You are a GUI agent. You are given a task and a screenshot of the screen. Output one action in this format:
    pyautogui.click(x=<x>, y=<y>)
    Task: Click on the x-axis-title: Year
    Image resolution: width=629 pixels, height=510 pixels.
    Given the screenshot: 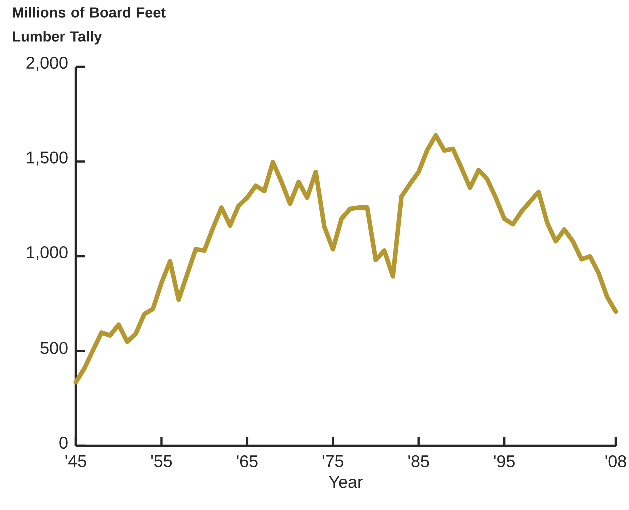 What is the action you would take?
    pyautogui.click(x=346, y=482)
    